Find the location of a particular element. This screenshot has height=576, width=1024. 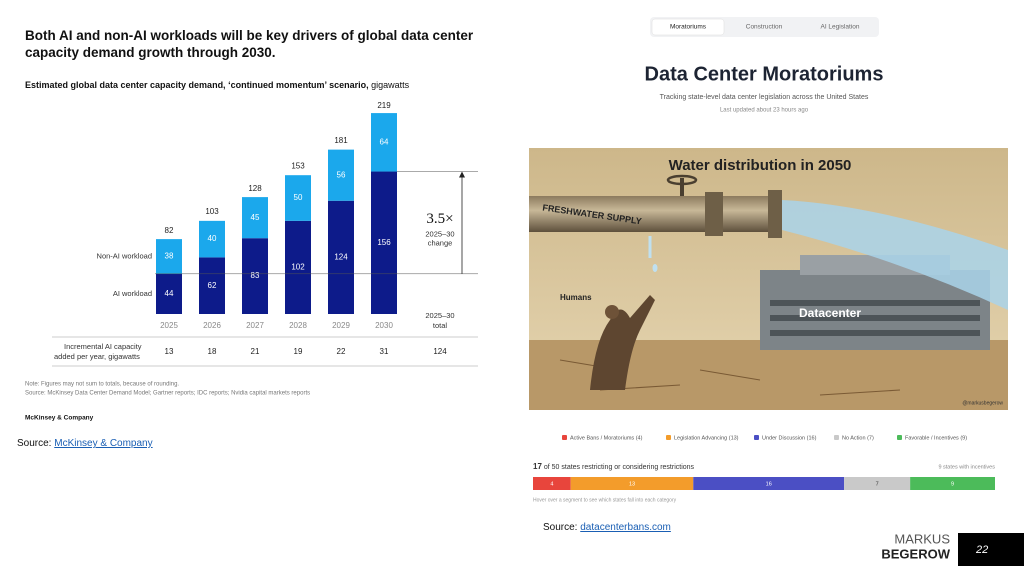

row-value: 21 is located at coordinates (255, 351).